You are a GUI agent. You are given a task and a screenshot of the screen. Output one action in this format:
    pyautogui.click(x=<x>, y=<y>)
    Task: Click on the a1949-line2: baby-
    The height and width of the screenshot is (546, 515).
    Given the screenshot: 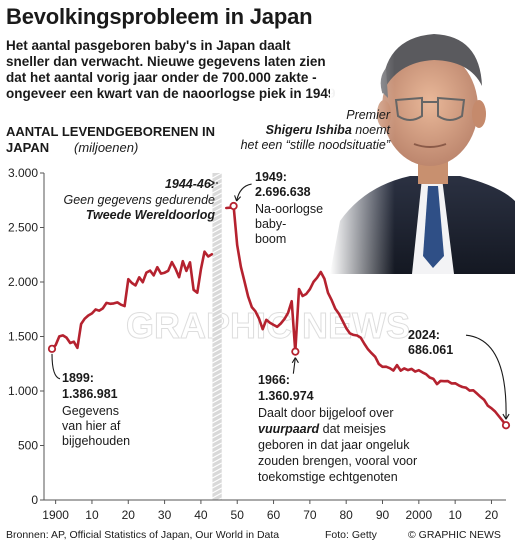 What is the action you would take?
    pyautogui.click(x=270, y=224)
    